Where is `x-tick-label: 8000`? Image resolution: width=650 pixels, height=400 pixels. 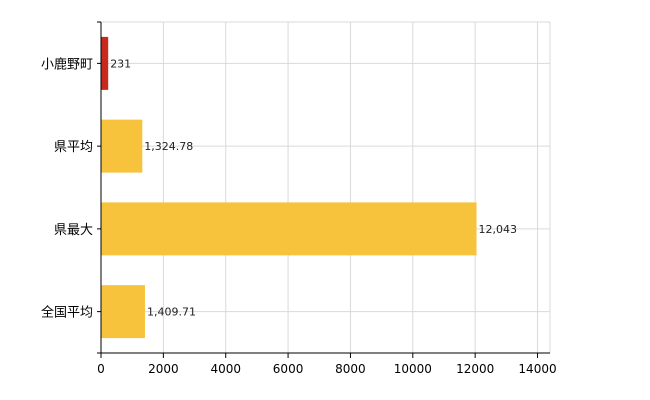
x-tick-label: 8000 is located at coordinates (350, 369).